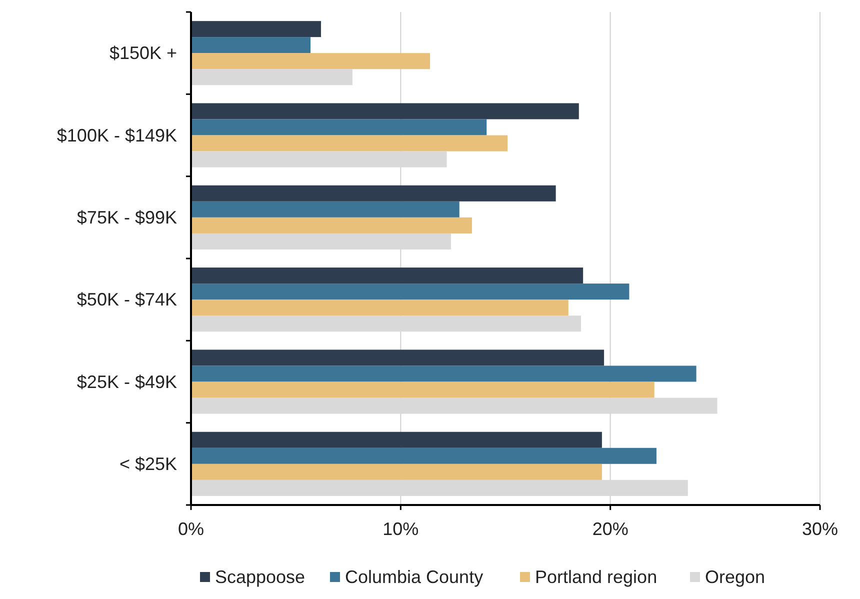 Image resolution: width=860 pixels, height=599 pixels. I want to click on x-tick-label: 0%, so click(191, 529).